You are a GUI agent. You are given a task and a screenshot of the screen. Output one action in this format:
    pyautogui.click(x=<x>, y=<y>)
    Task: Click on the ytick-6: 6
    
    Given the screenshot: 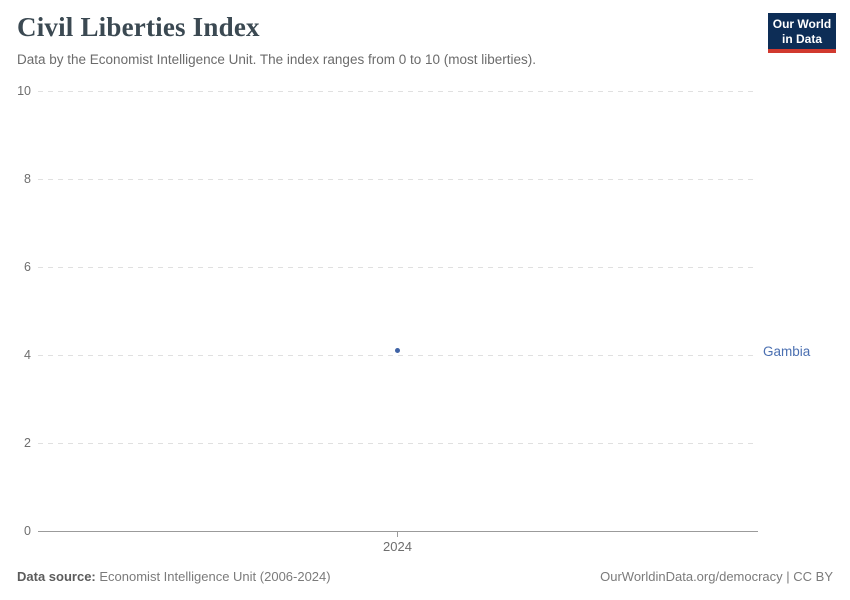 What is the action you would take?
    pyautogui.click(x=27, y=267)
    